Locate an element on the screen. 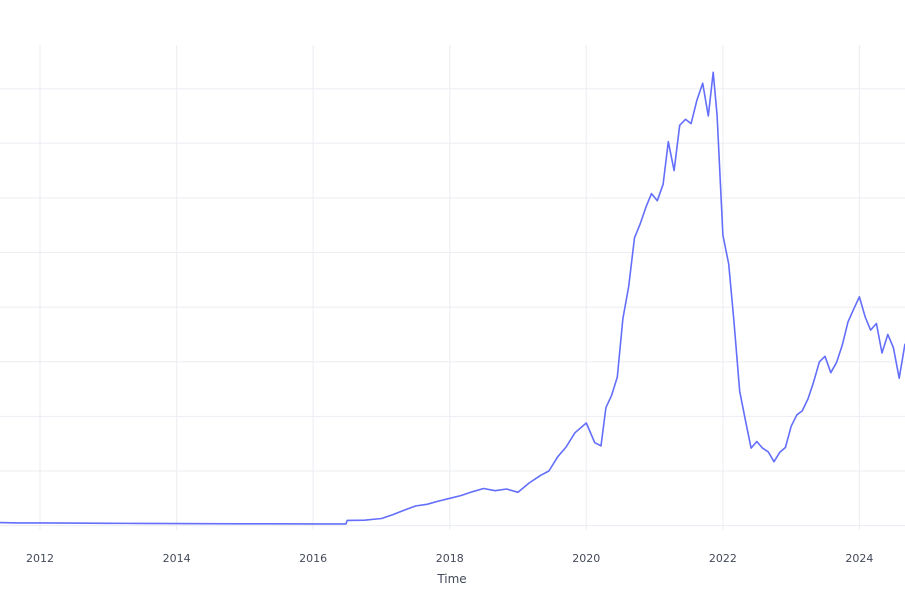 The width and height of the screenshot is (905, 613). x-tick-labels: 2012 2014 2016 2018 2020 2022 2024 is located at coordinates (449, 558).